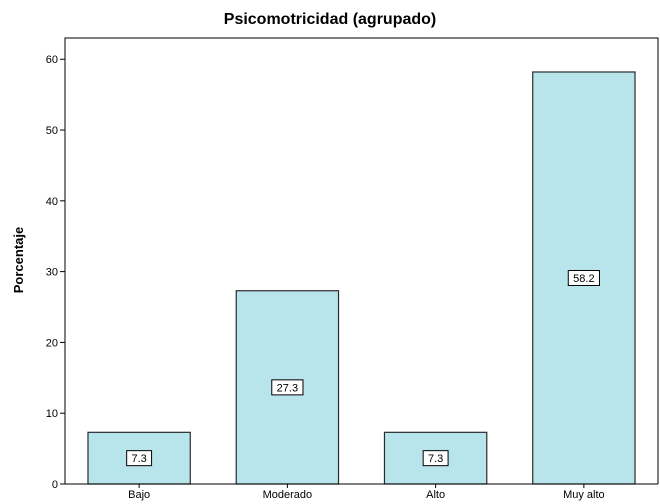 The image size is (660, 504). Describe the element at coordinates (139, 495) in the screenshot. I see `x-tick-label: Bajo` at that location.